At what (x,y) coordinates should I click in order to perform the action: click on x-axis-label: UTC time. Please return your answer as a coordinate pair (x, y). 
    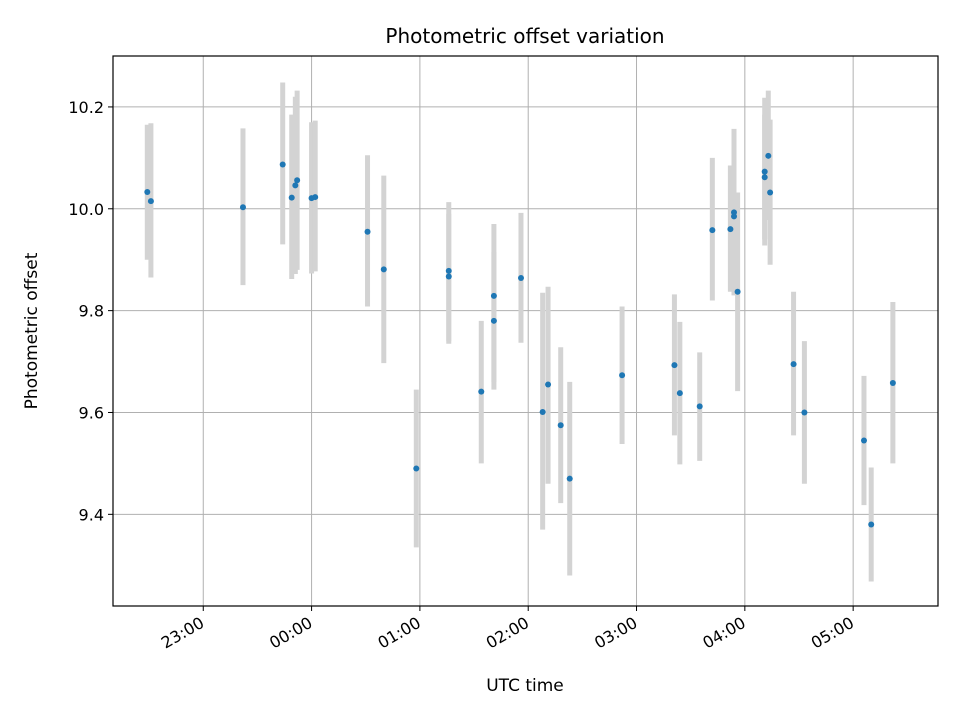
    Looking at the image, I should click on (525, 686).